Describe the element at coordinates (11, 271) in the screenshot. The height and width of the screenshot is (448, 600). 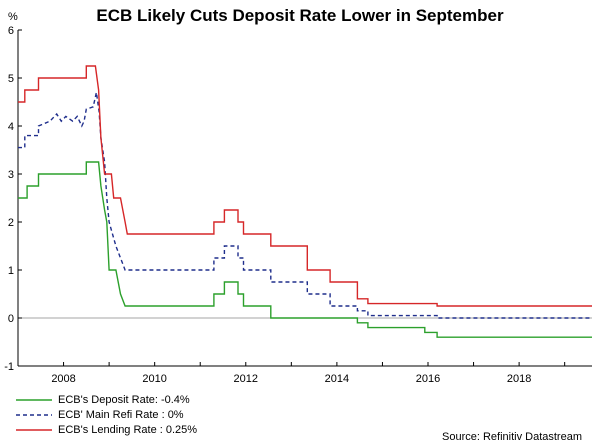
I see `y-tick-label: 1` at that location.